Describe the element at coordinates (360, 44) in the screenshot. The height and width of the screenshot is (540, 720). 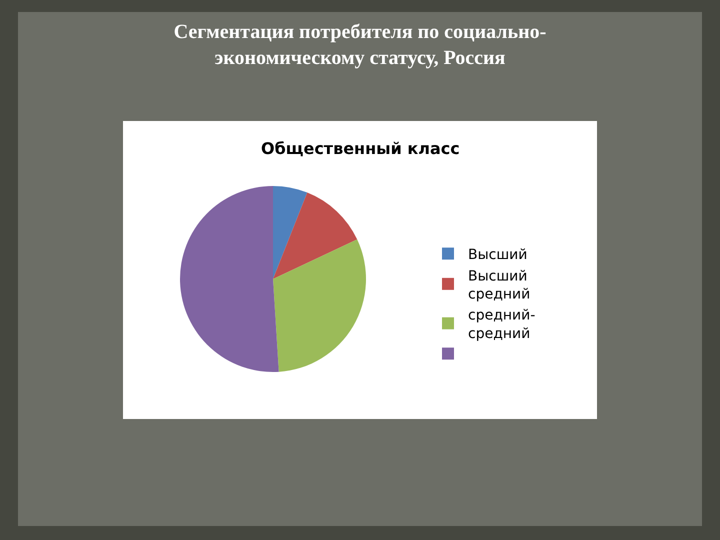
I see `chart-title: Сегментация потребителя по социально-экономическому статусу, Россия` at that location.